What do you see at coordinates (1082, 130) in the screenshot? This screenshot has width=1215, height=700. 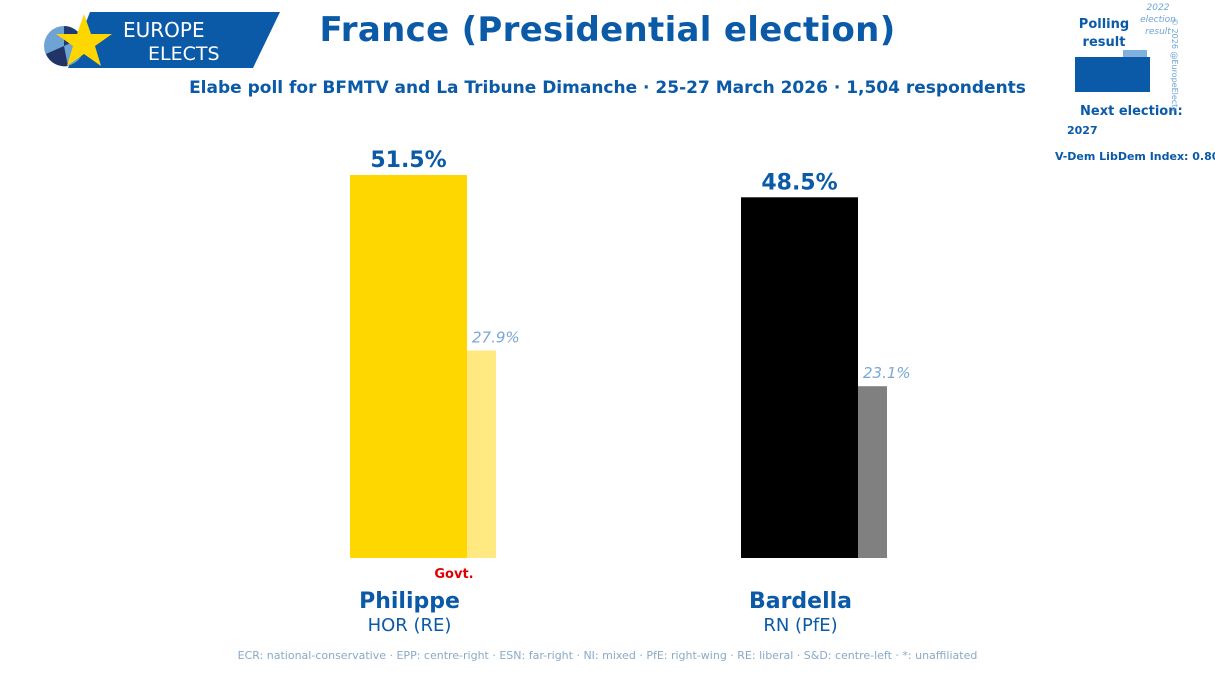 I see `next-election-year: 2027` at bounding box center [1082, 130].